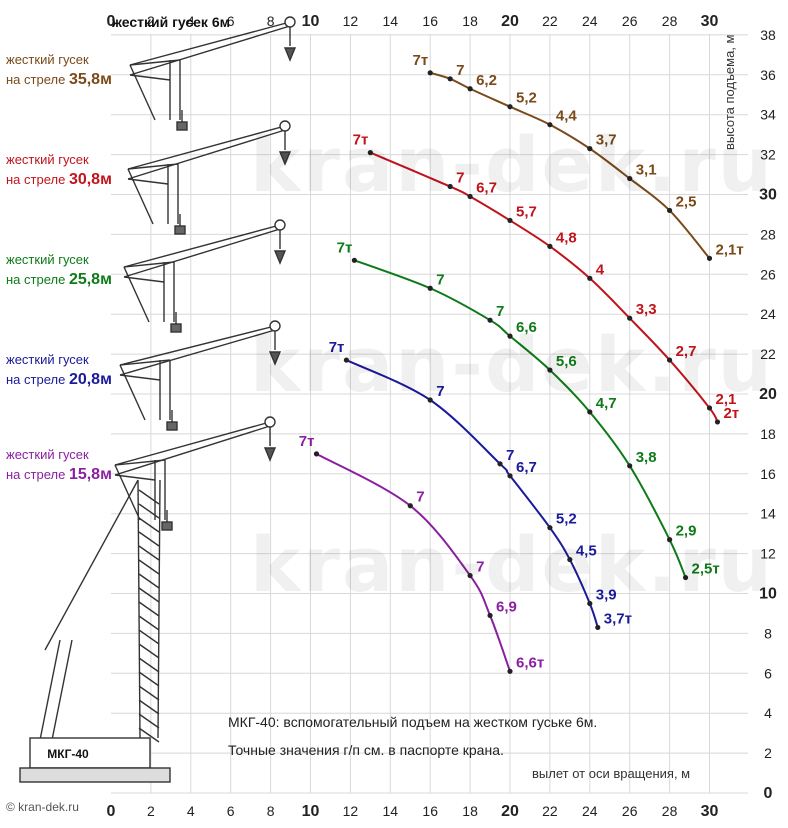  I want to click on x-tick-top-6: 6, so click(231, 21).